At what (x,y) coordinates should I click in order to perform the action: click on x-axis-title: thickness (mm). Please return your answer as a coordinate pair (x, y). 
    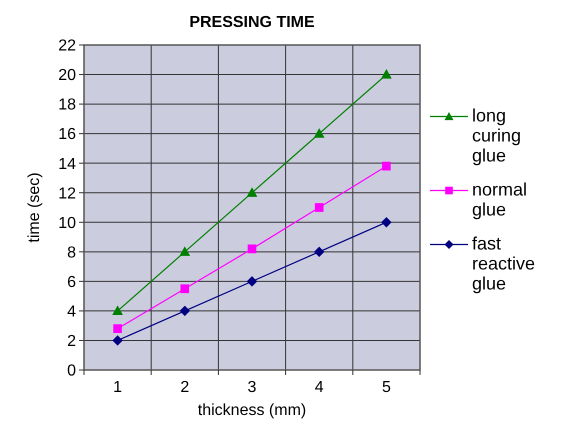
    Looking at the image, I should click on (252, 410).